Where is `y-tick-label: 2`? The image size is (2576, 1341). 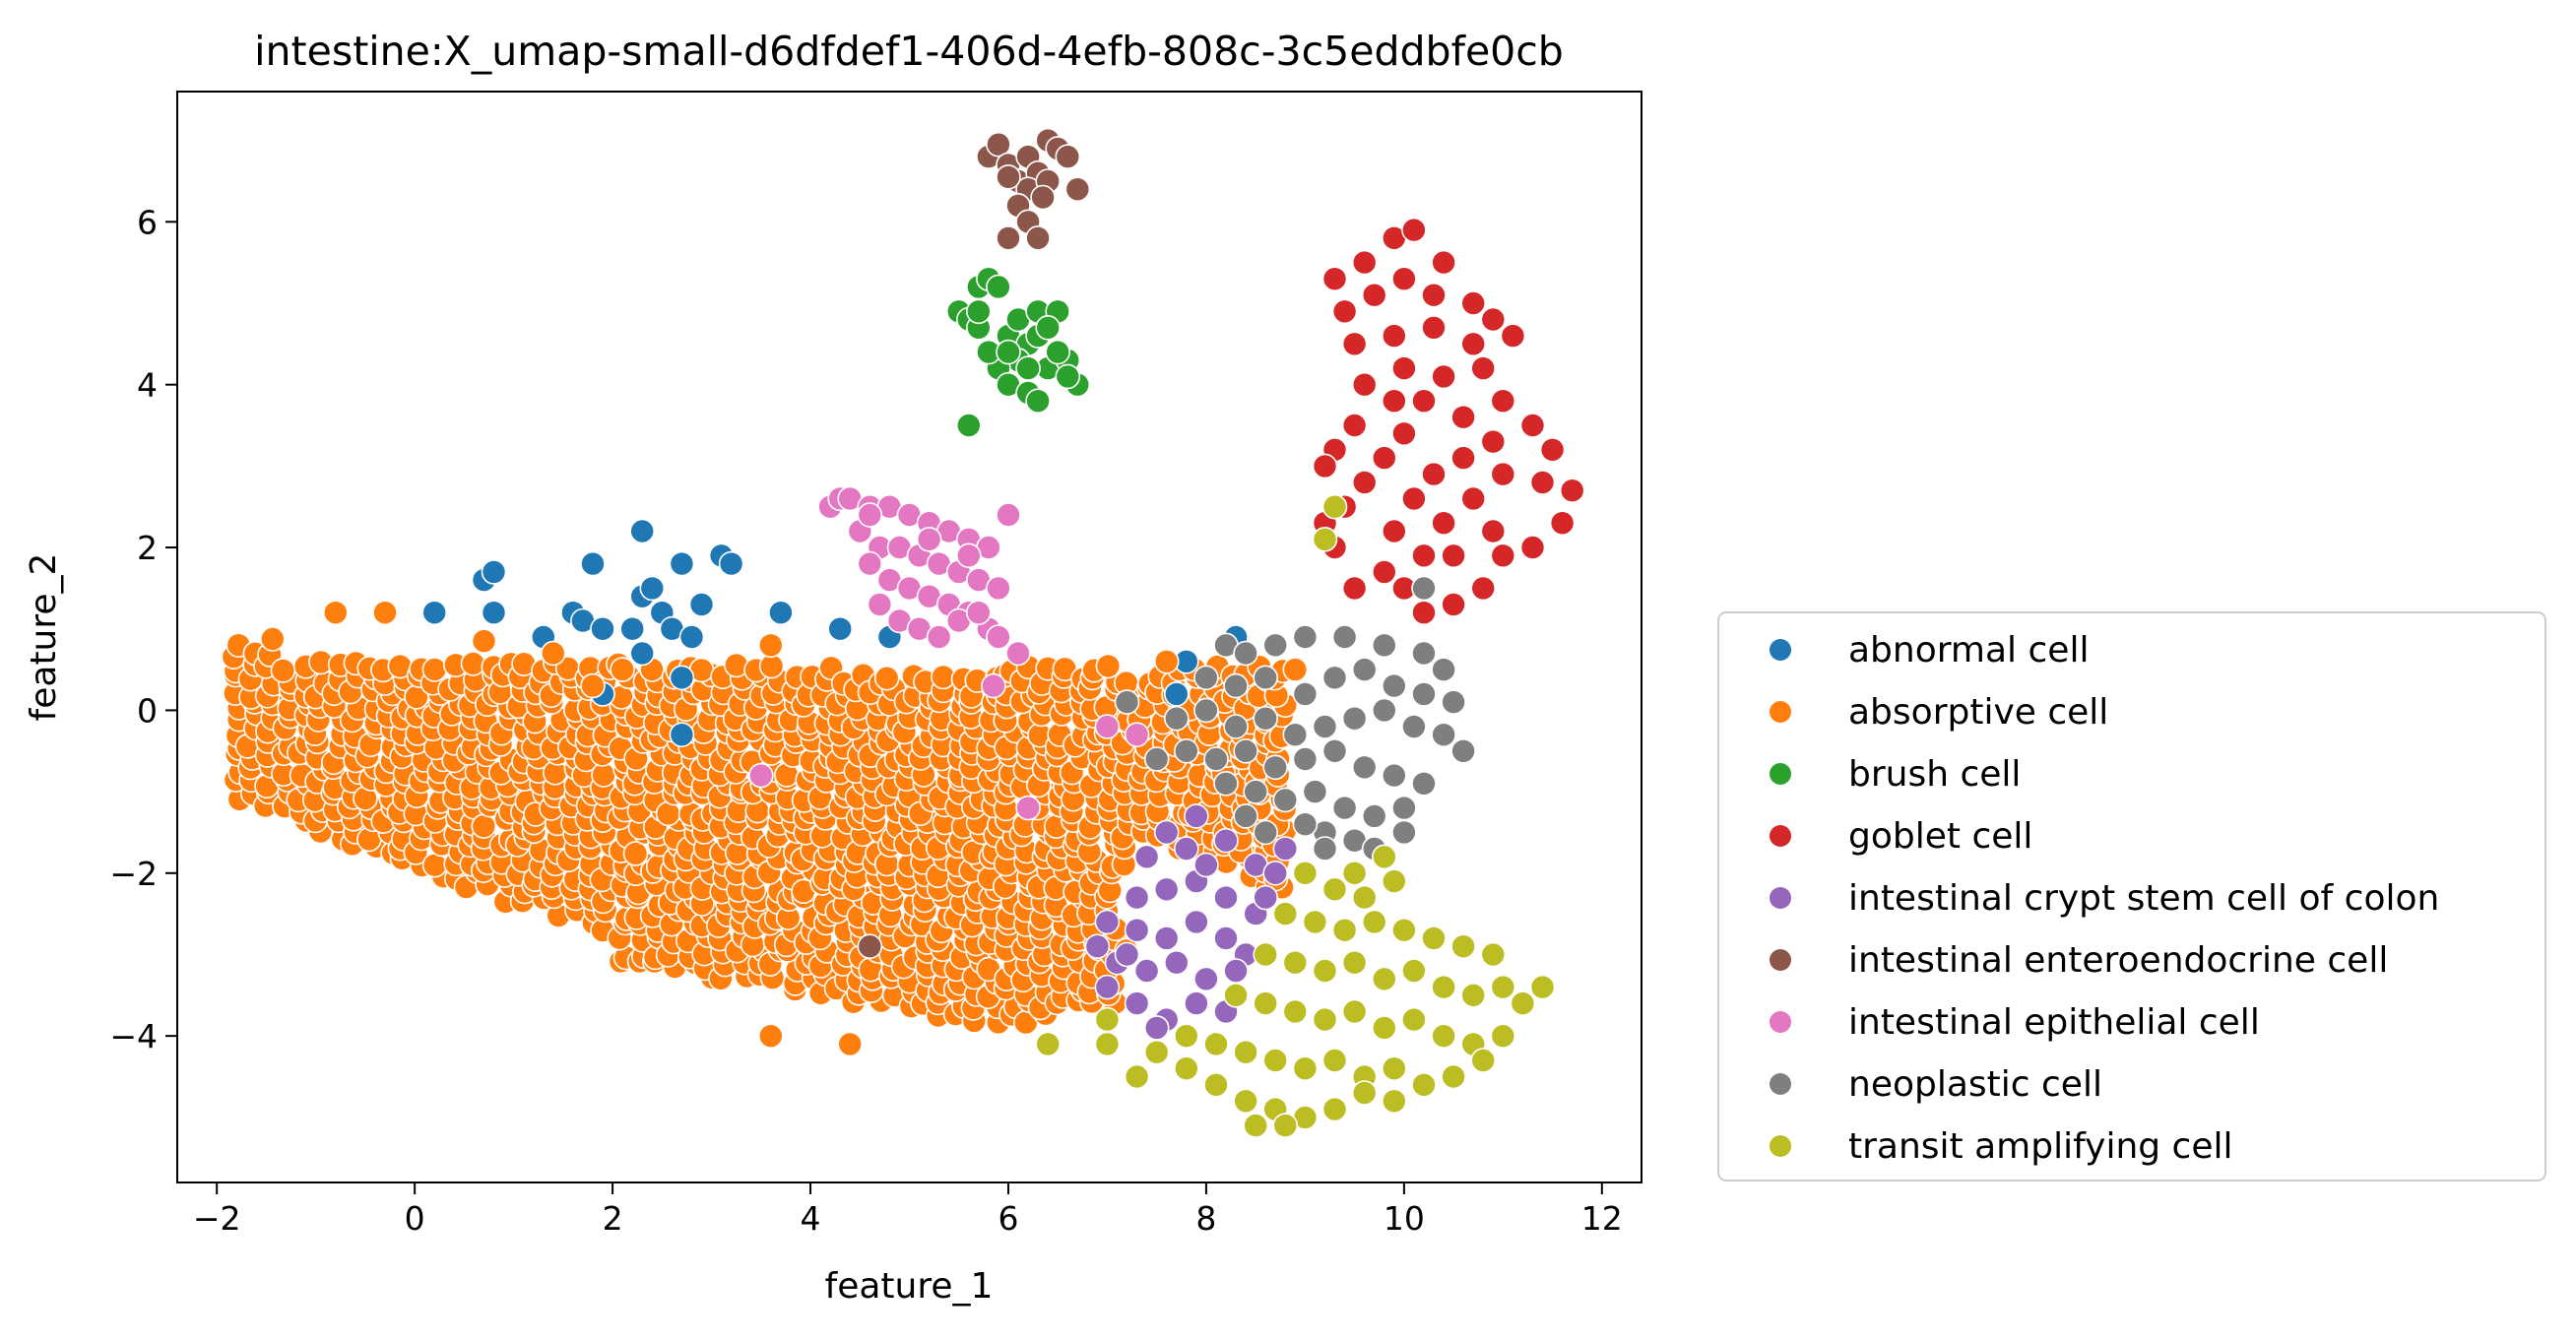 y-tick-label: 2 is located at coordinates (147, 548).